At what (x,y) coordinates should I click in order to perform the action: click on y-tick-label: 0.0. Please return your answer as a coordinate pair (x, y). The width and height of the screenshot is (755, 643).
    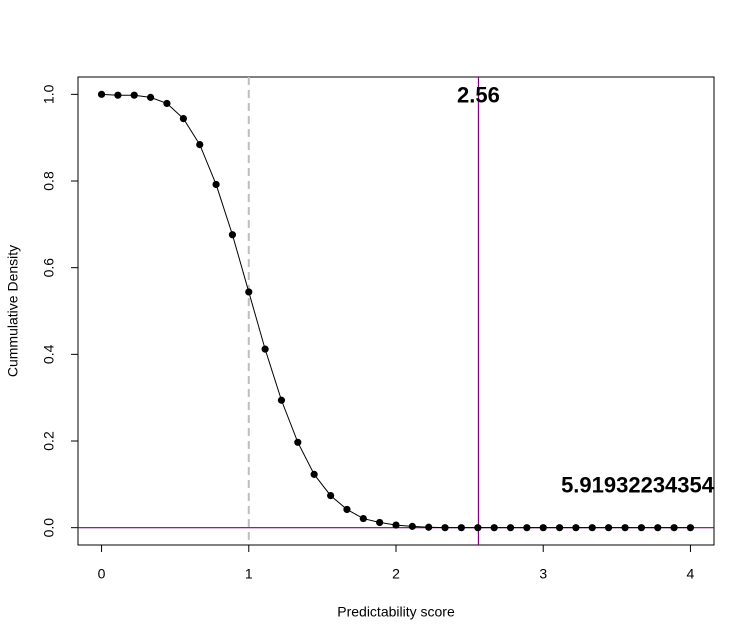
    Looking at the image, I should click on (49, 528).